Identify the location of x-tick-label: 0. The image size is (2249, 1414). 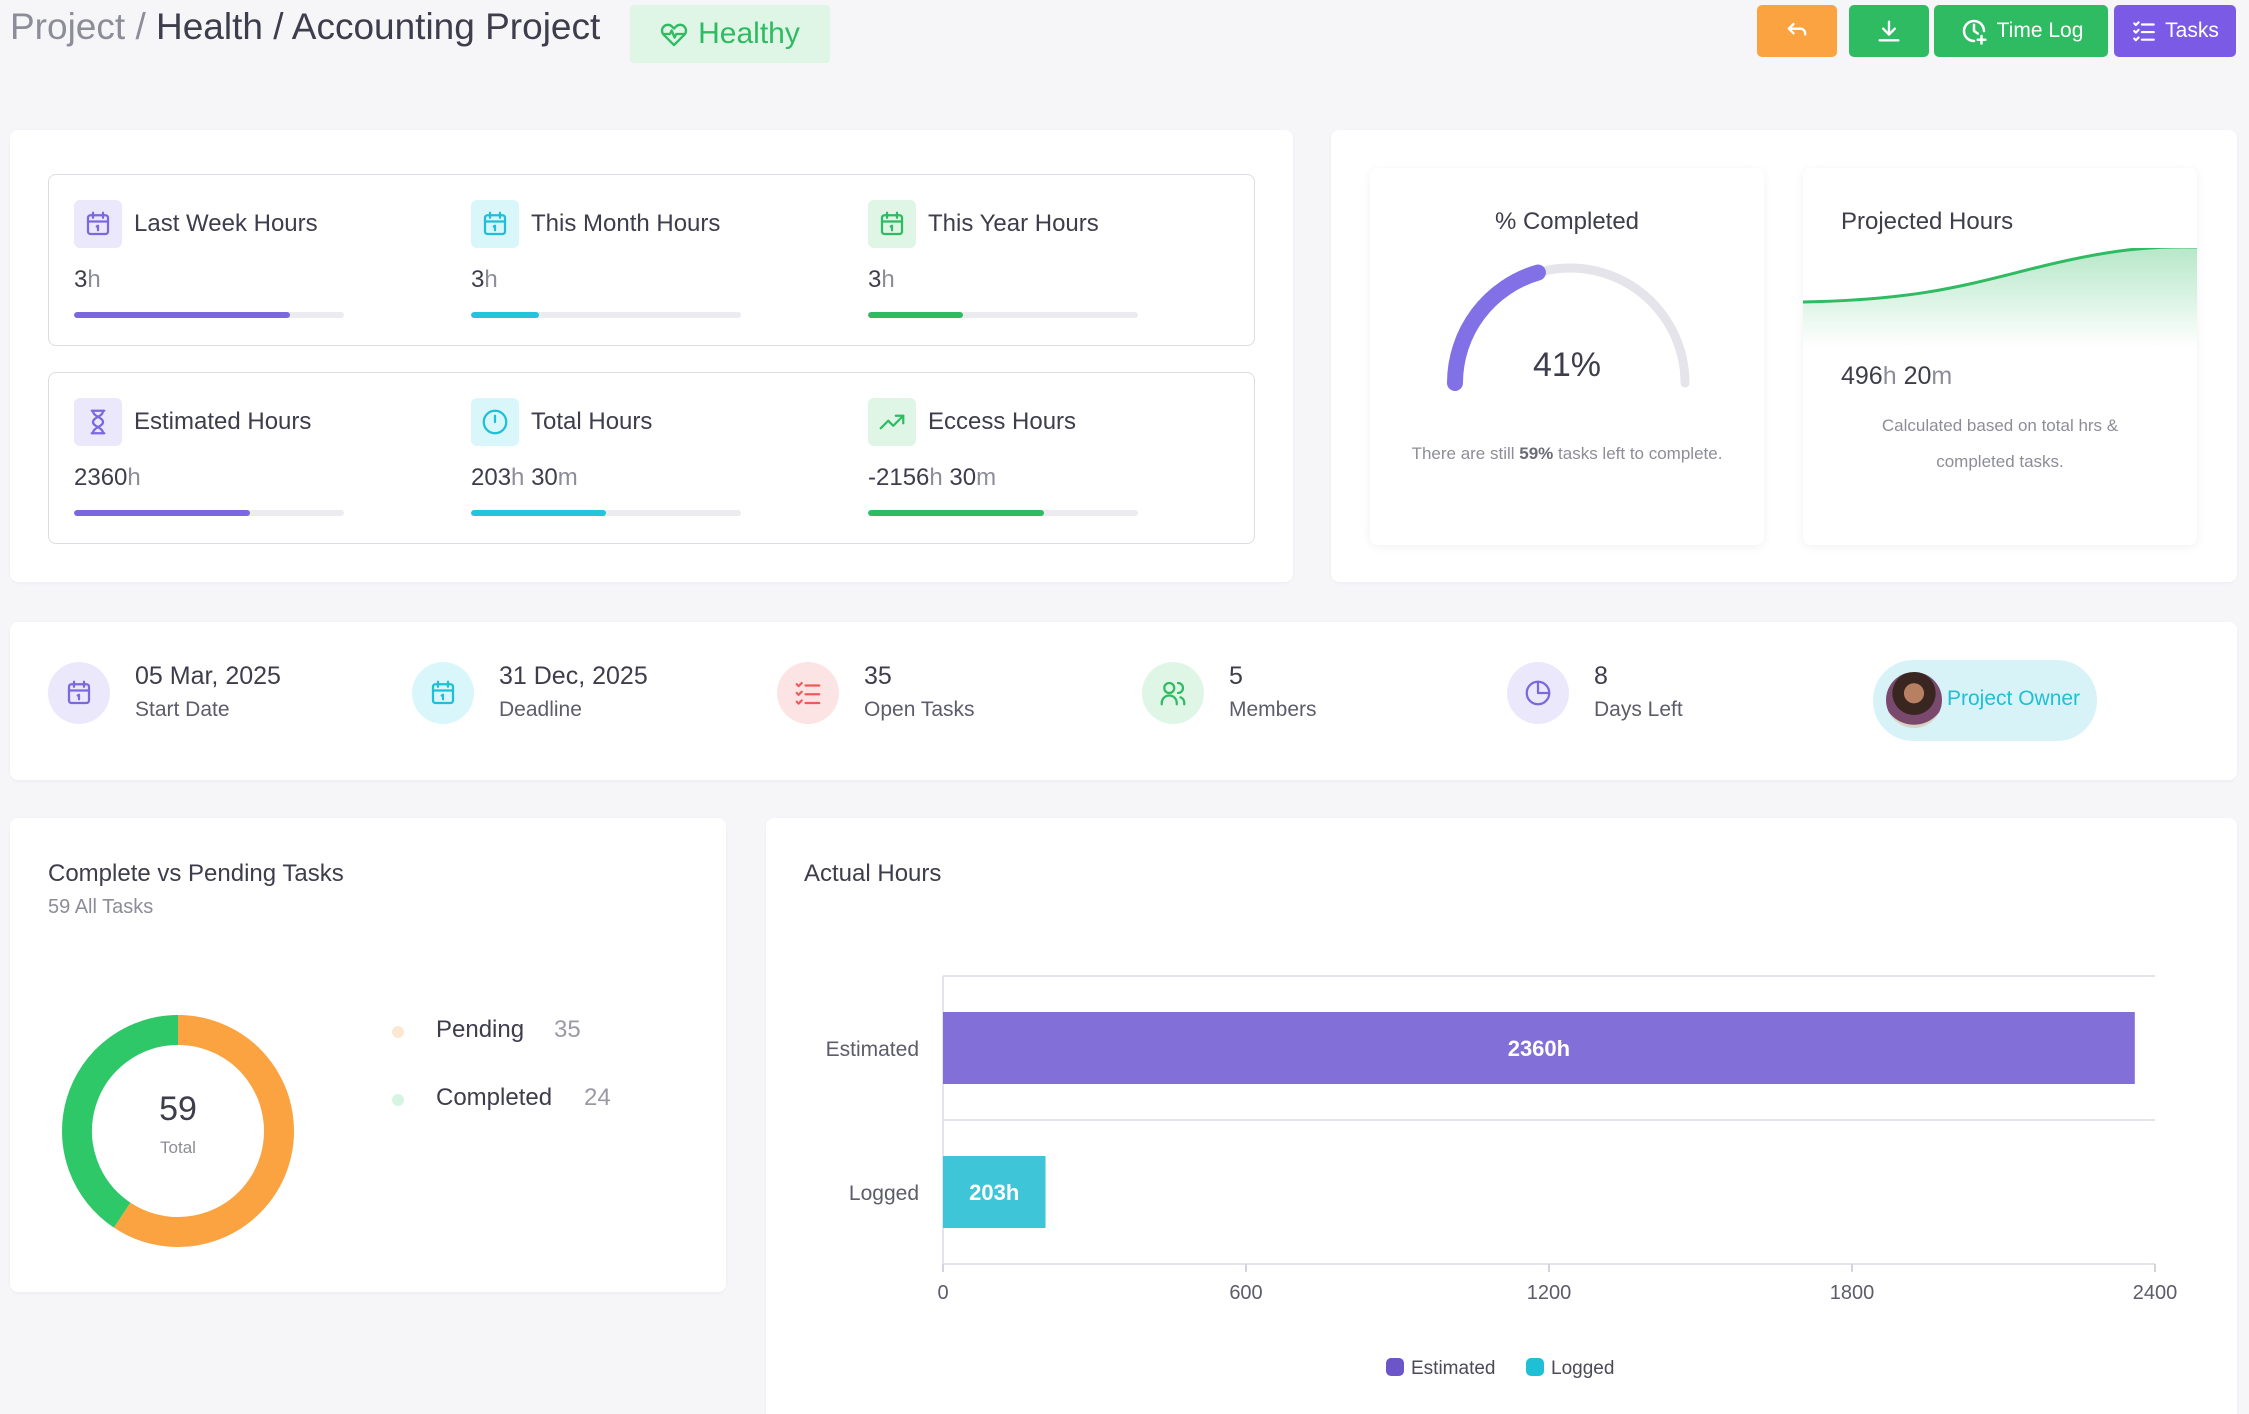
(942, 1293).